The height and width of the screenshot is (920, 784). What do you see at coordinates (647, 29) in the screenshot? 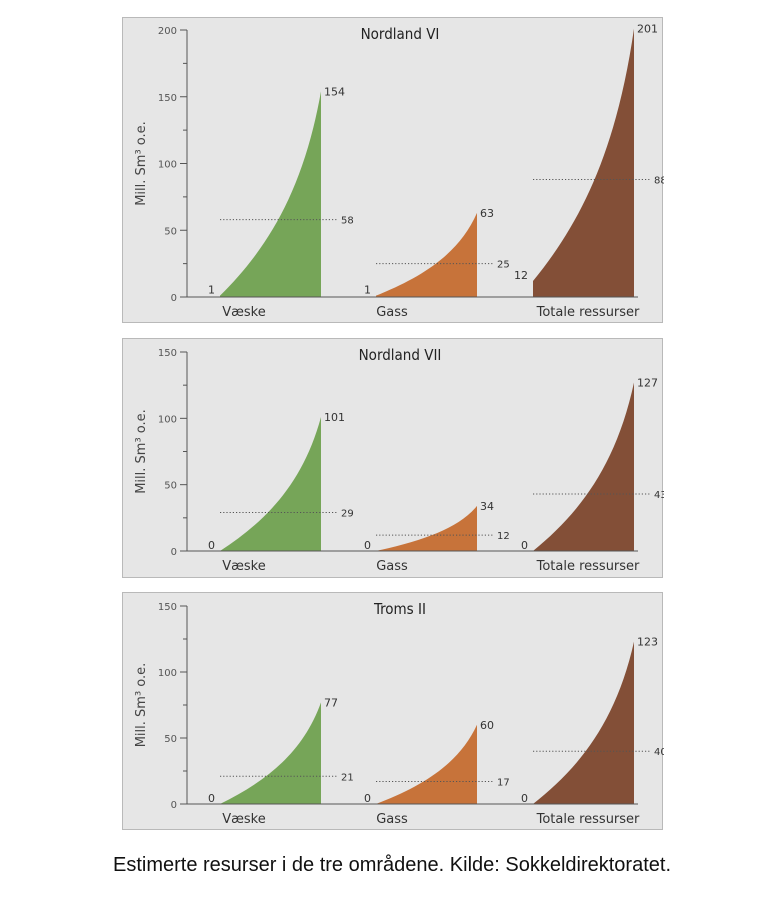
I see `high-label-totale-ressurser: 201` at bounding box center [647, 29].